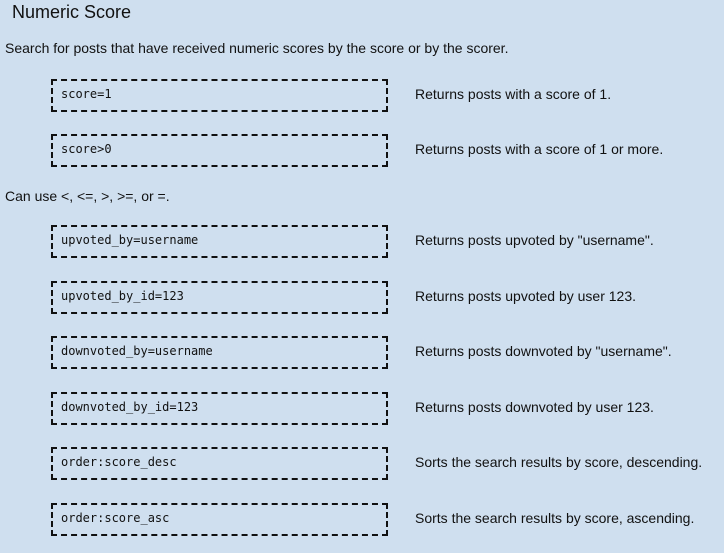  I want to click on code-text: order:score_desc, so click(119, 462).